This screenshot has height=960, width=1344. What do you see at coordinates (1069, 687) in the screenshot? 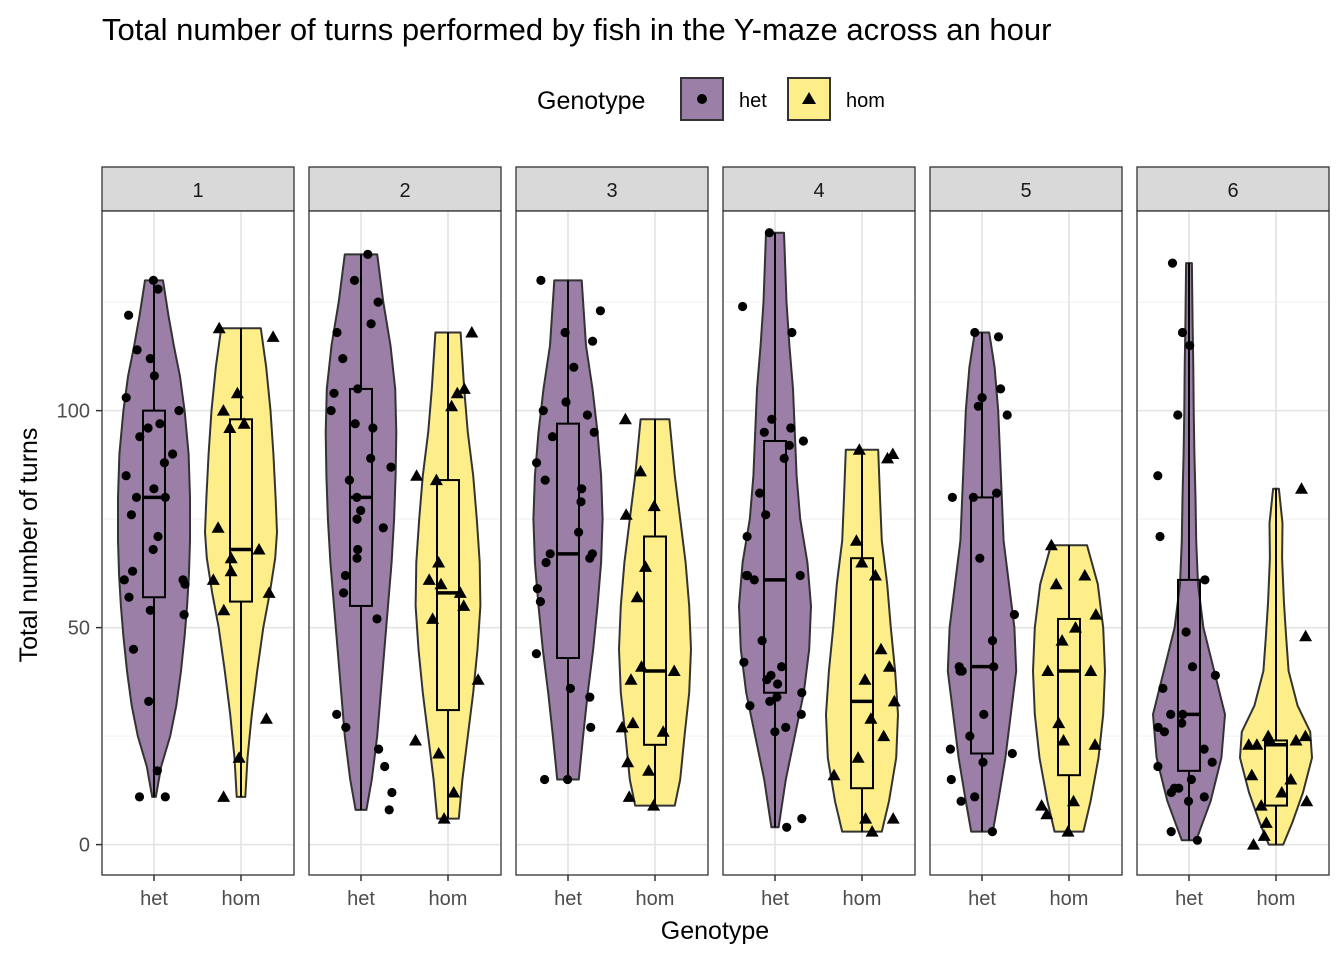
I see `group-hom` at bounding box center [1069, 687].